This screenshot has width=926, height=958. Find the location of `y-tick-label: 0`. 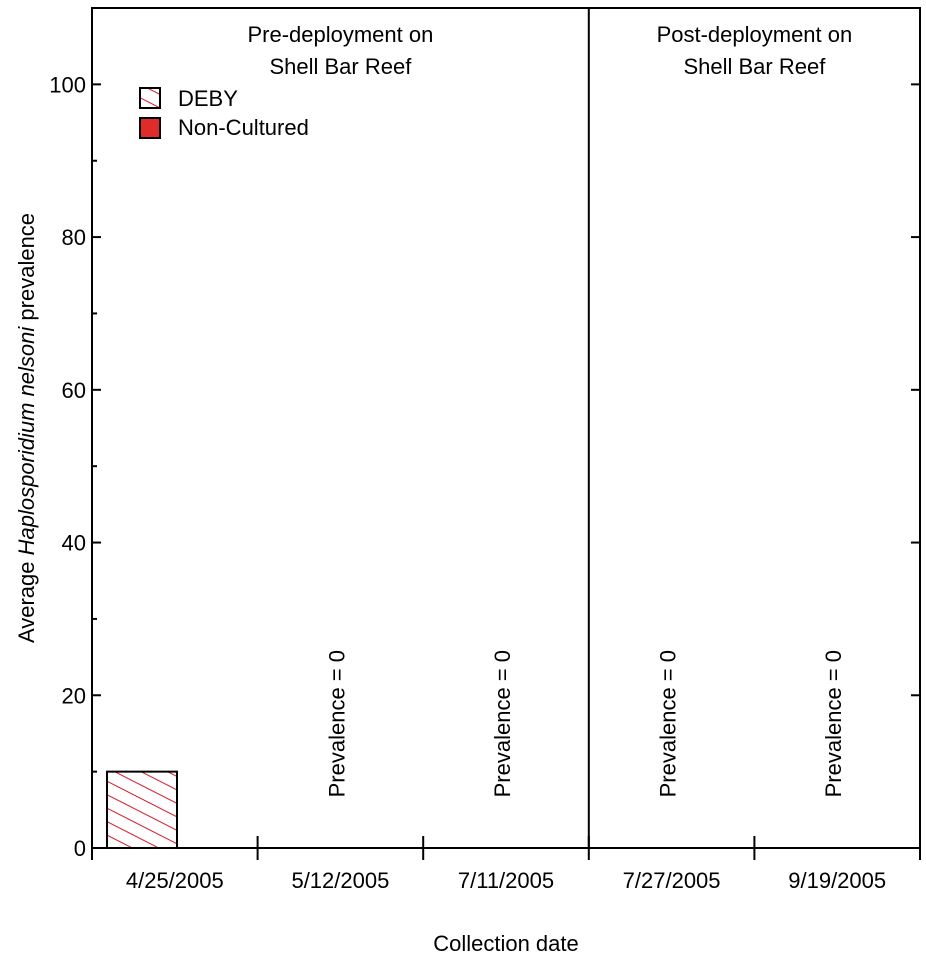

y-tick-label: 0 is located at coordinates (80, 848).